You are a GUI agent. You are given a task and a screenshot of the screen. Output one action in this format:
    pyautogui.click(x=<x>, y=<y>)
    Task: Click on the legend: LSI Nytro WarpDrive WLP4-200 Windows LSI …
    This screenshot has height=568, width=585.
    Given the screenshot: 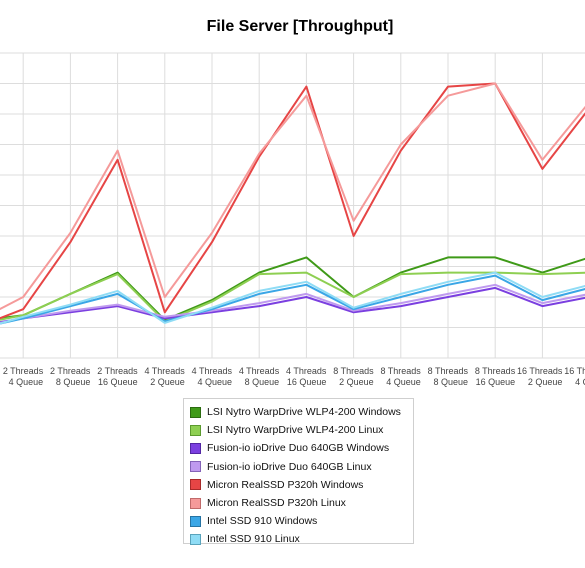 What is the action you would take?
    pyautogui.click(x=298, y=471)
    